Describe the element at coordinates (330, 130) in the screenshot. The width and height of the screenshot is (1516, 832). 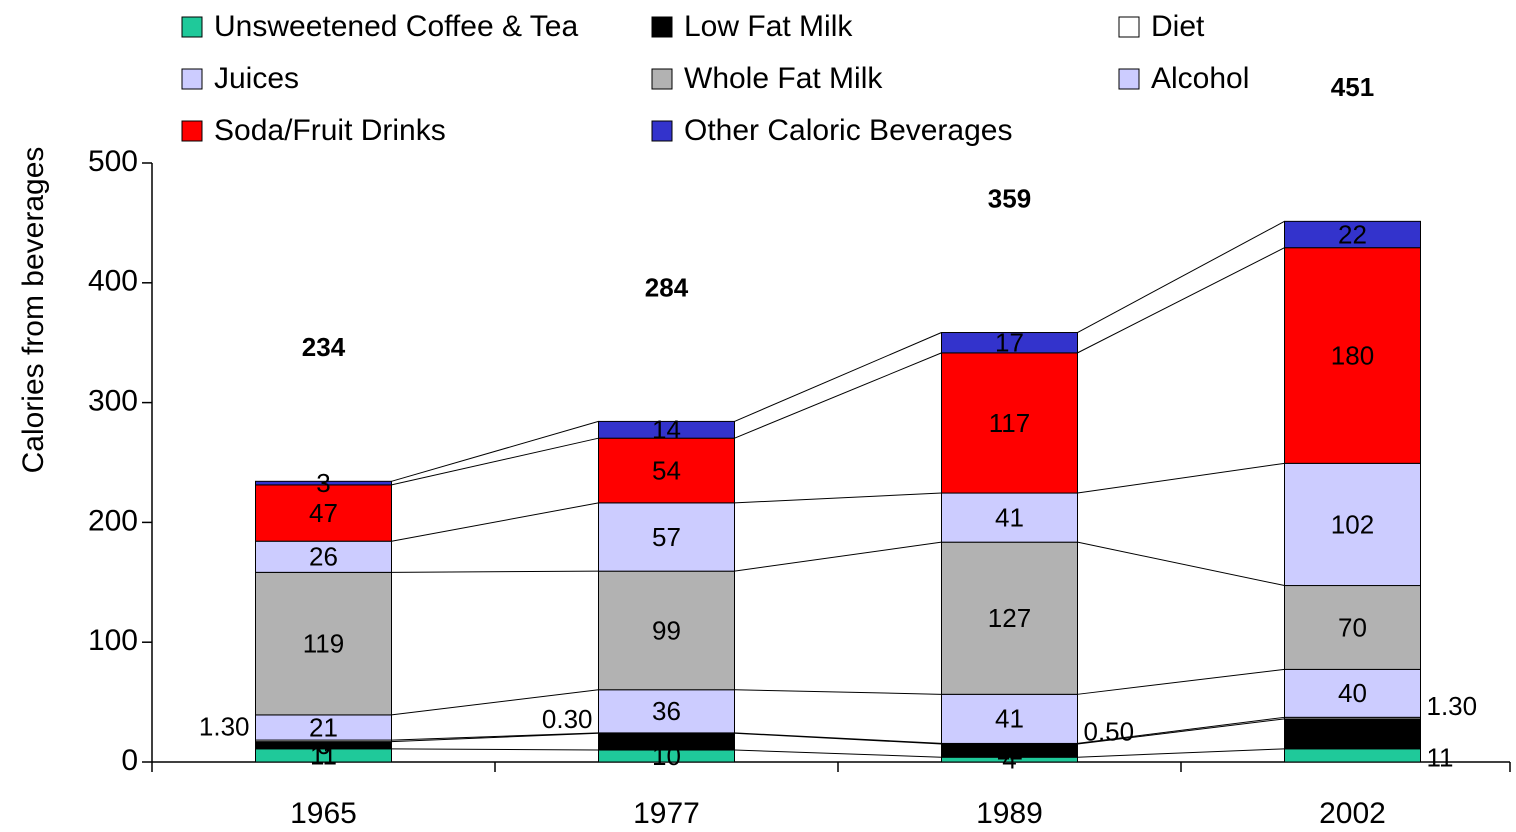
I see `legend-label: Soda/Fruit Drinks` at that location.